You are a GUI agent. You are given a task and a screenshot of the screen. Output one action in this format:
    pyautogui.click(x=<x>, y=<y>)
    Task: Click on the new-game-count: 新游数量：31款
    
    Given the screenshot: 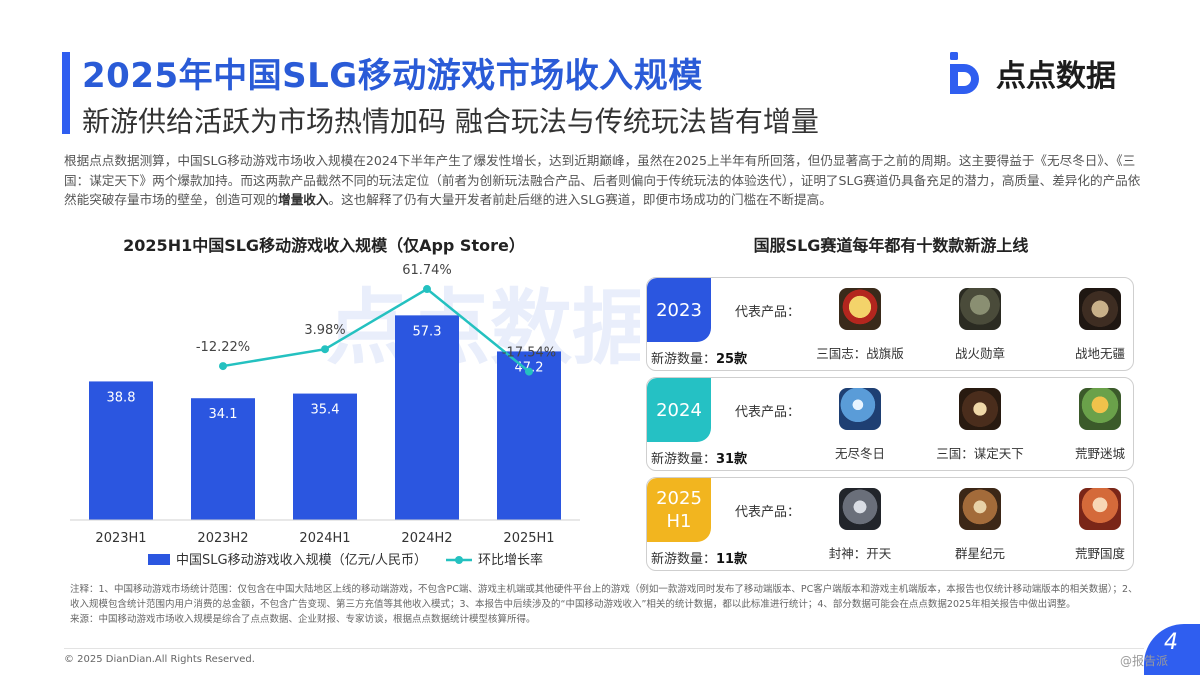 What is the action you would take?
    pyautogui.click(x=699, y=457)
    